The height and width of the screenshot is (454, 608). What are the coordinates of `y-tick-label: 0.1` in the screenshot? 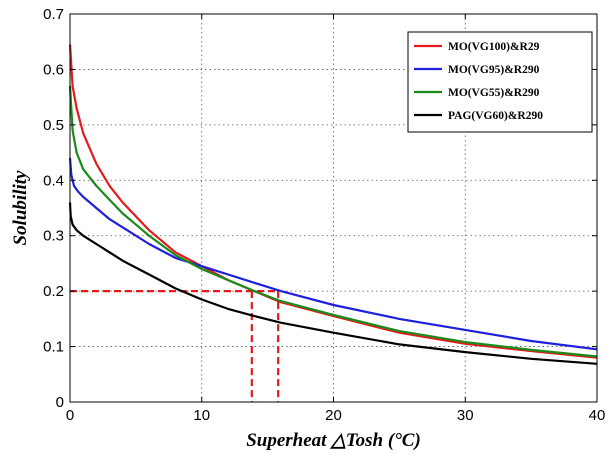 It's located at (53, 347).